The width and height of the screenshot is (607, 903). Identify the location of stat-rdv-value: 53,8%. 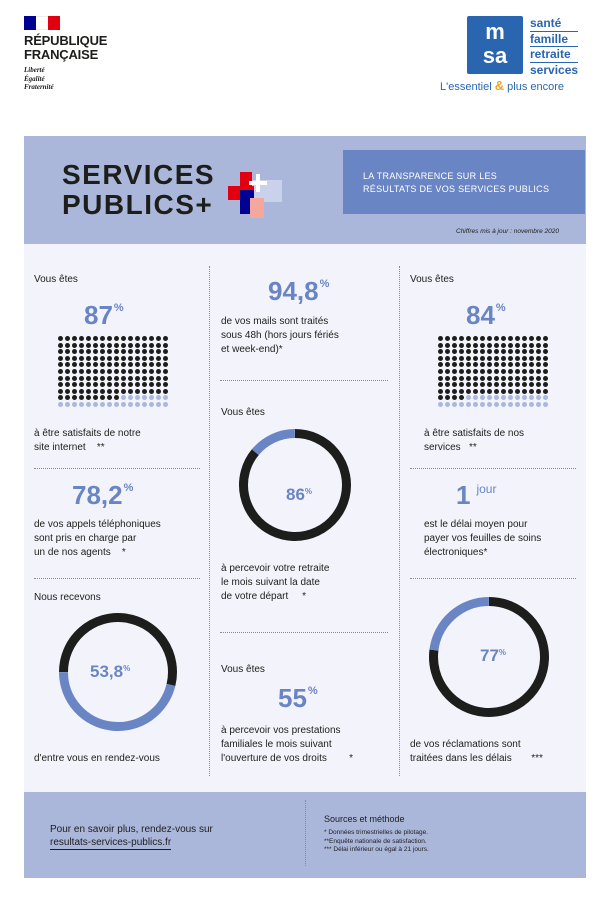
(110, 672).